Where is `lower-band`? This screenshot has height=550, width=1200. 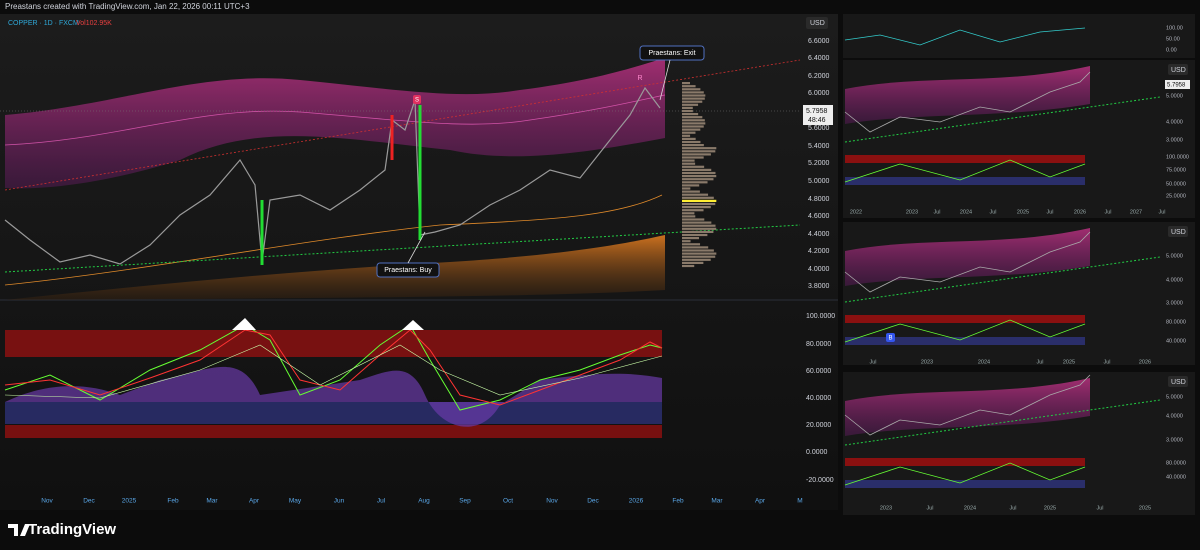 lower-band is located at coordinates (335, 267).